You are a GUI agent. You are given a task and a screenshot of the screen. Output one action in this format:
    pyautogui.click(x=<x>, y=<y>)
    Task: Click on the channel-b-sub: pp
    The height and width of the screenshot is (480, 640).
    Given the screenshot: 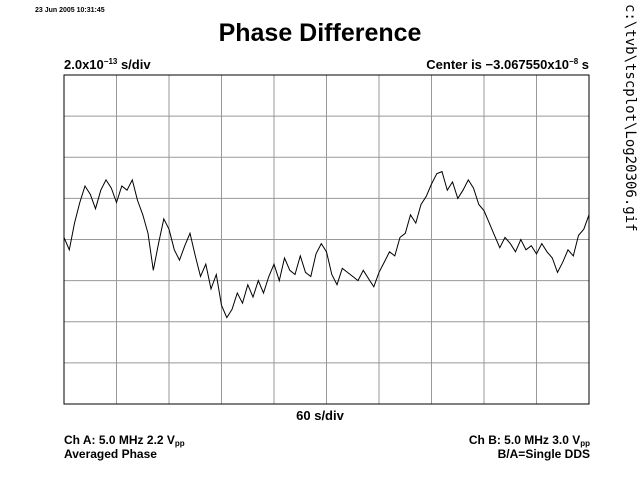 What is the action you would take?
    pyautogui.click(x=585, y=443)
    